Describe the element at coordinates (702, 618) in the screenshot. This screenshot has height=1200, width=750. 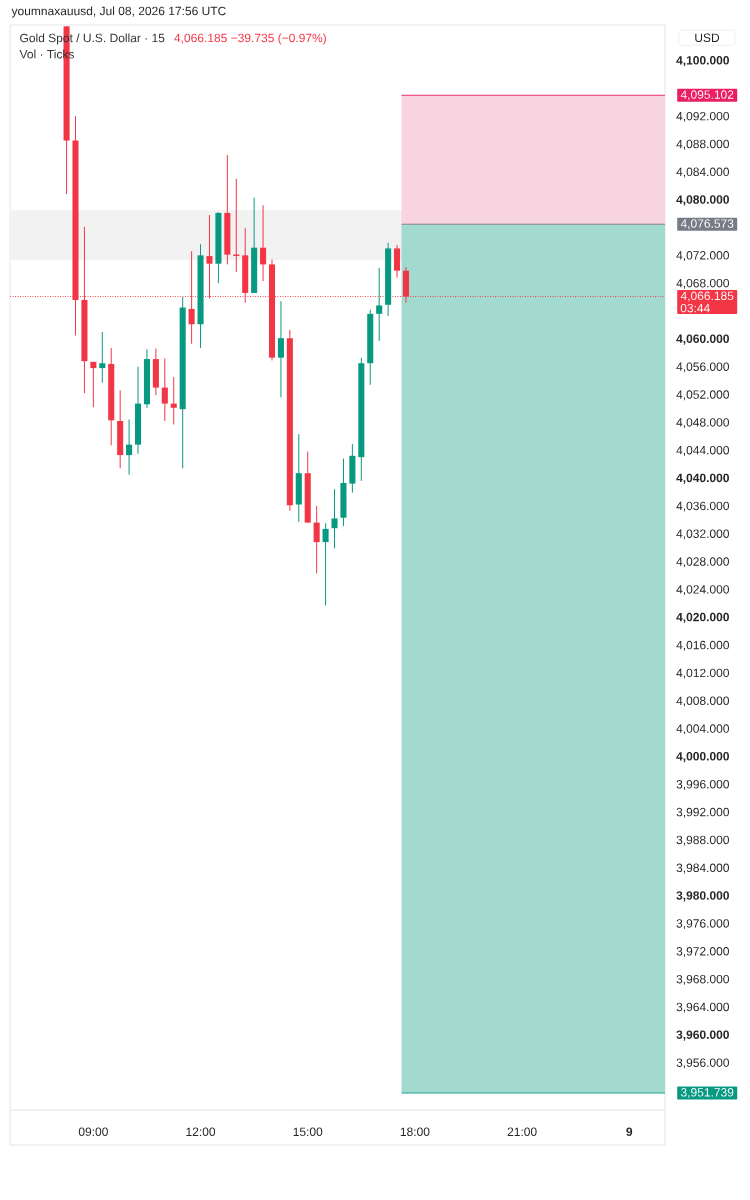
I see `y-tick-label: 4,020.000` at that location.